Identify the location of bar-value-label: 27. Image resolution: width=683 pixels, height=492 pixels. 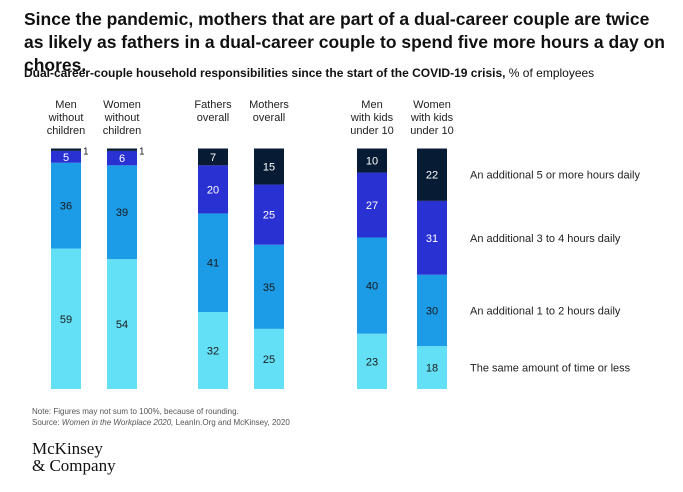
(372, 206).